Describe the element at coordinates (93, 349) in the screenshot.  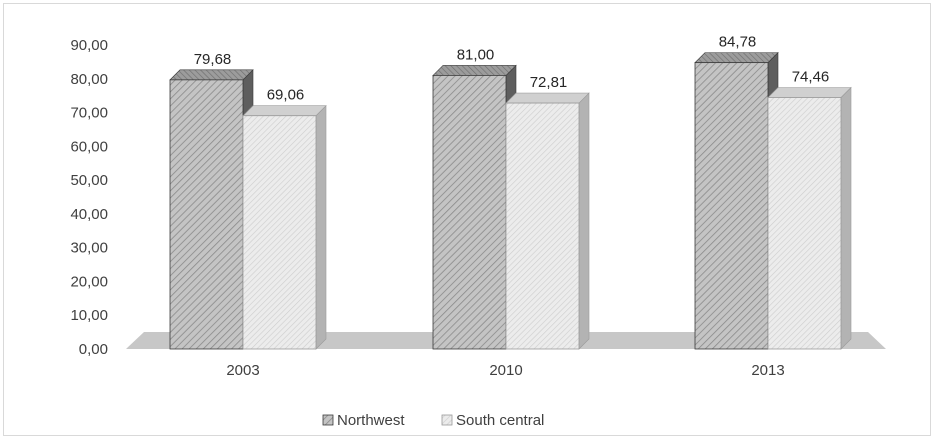
I see `y-tick-label: 0,00` at that location.